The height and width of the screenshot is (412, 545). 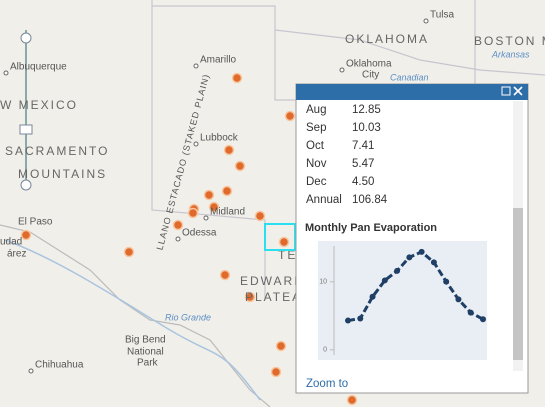 I want to click on map-label: Amarillo, so click(x=218, y=60).